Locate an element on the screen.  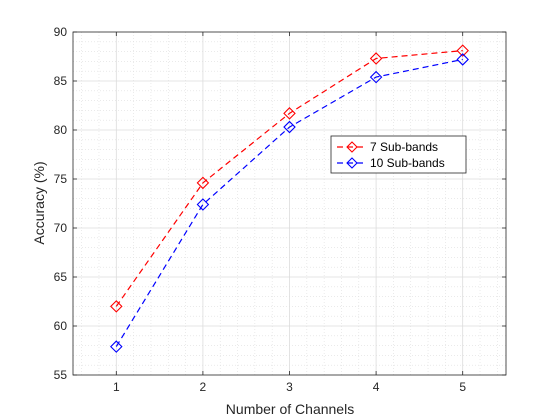
legend-label: 10 Sub-bands is located at coordinates (407, 163).